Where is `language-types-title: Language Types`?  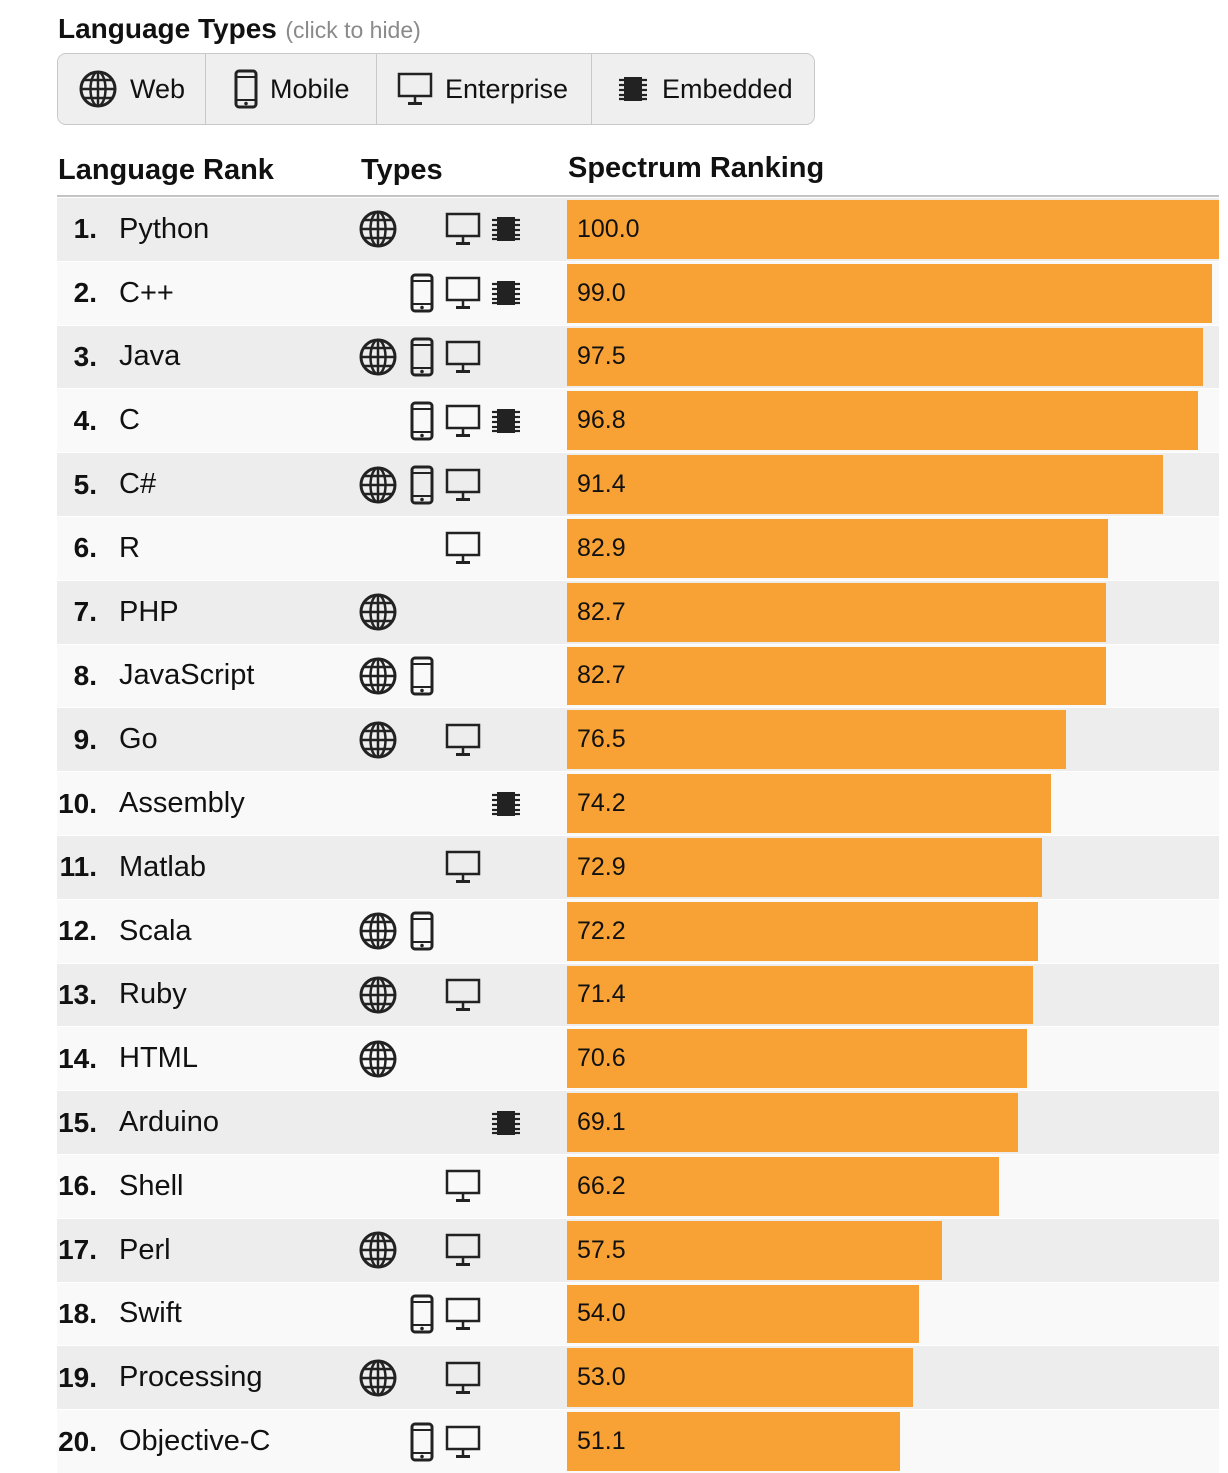
language-types-title: Language Types is located at coordinates (167, 28).